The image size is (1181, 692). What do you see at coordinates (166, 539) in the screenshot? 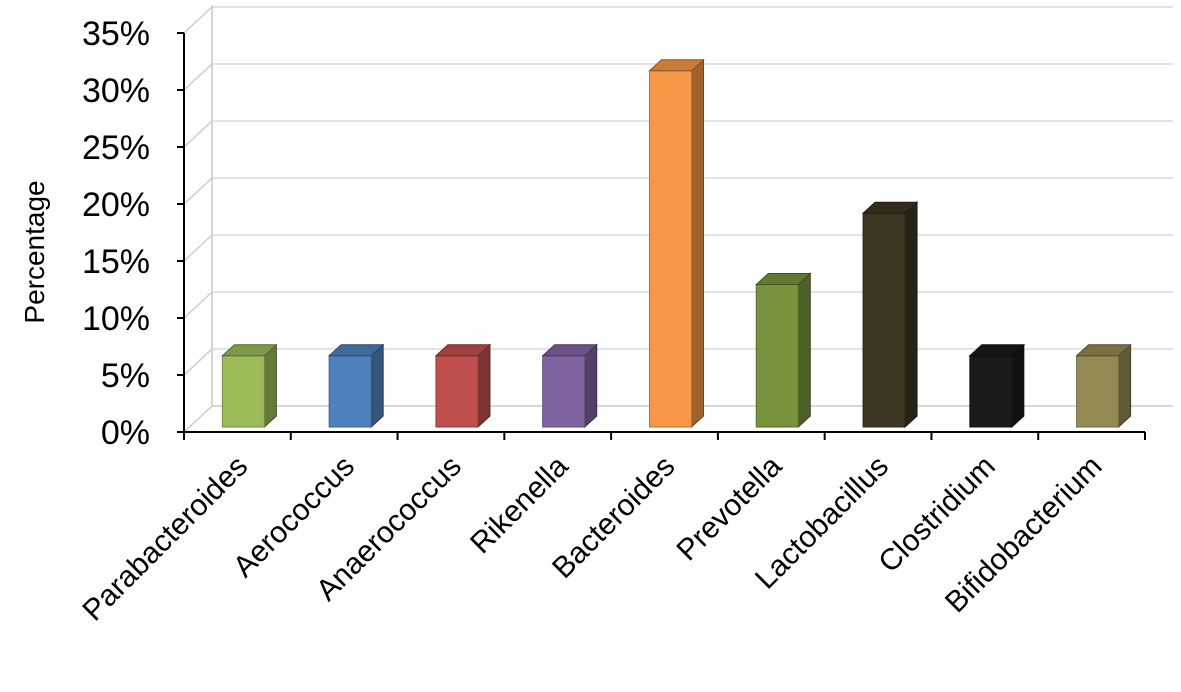
I see `x-tick-label: Parabacteroides` at bounding box center [166, 539].